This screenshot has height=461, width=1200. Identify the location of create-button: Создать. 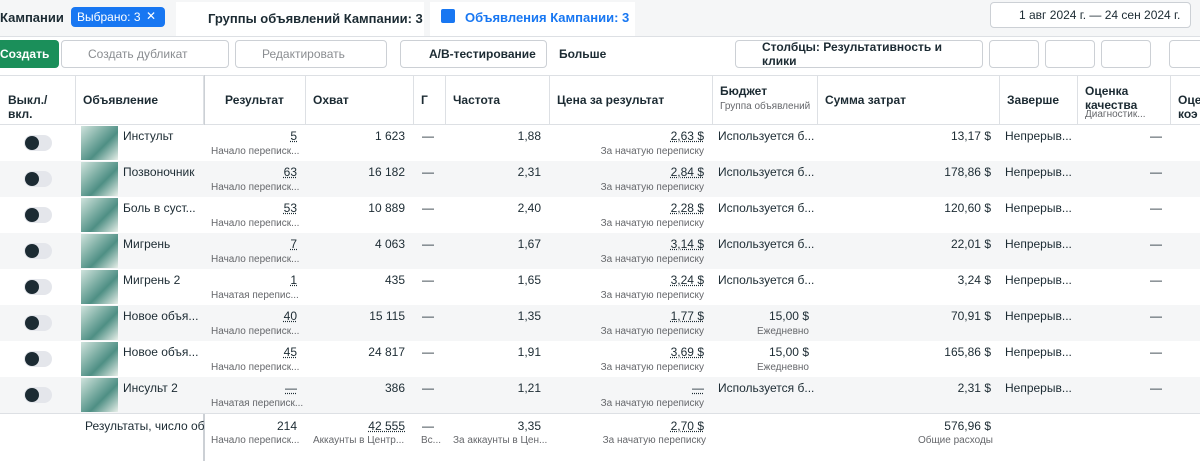
(30, 54).